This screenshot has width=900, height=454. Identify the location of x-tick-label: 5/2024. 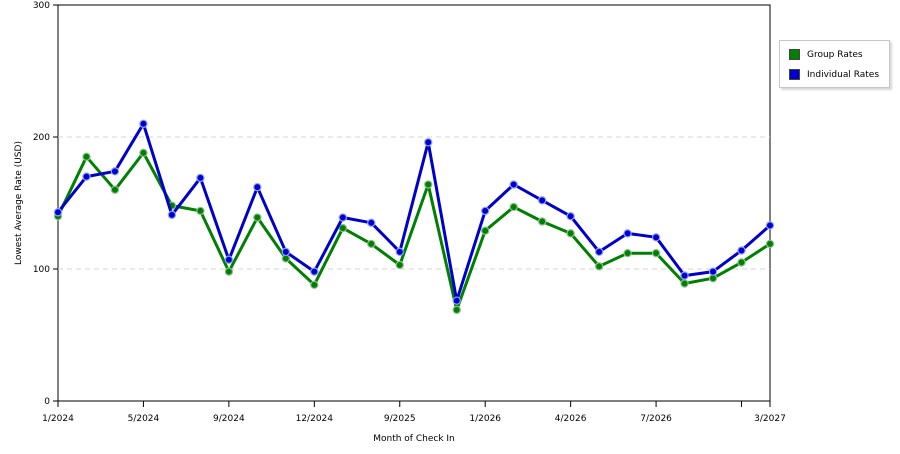
(144, 419).